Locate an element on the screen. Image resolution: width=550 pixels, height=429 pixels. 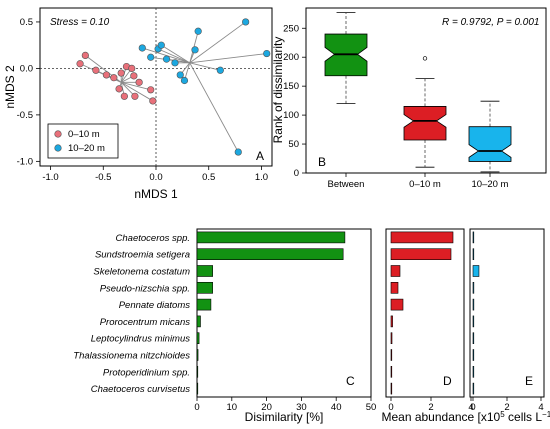
x-axis-label-de: Mean abundance [x105 cells L−1] is located at coordinates (465, 417).